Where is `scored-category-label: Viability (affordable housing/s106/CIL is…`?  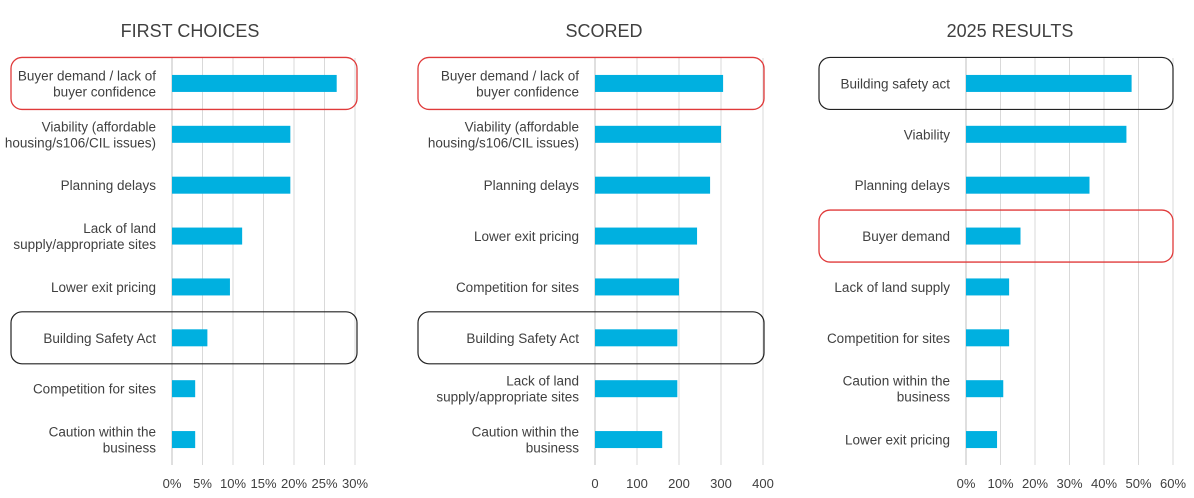
scored-category-label: Viability (affordable housing/s106/CIL is… is located at coordinates (503, 134).